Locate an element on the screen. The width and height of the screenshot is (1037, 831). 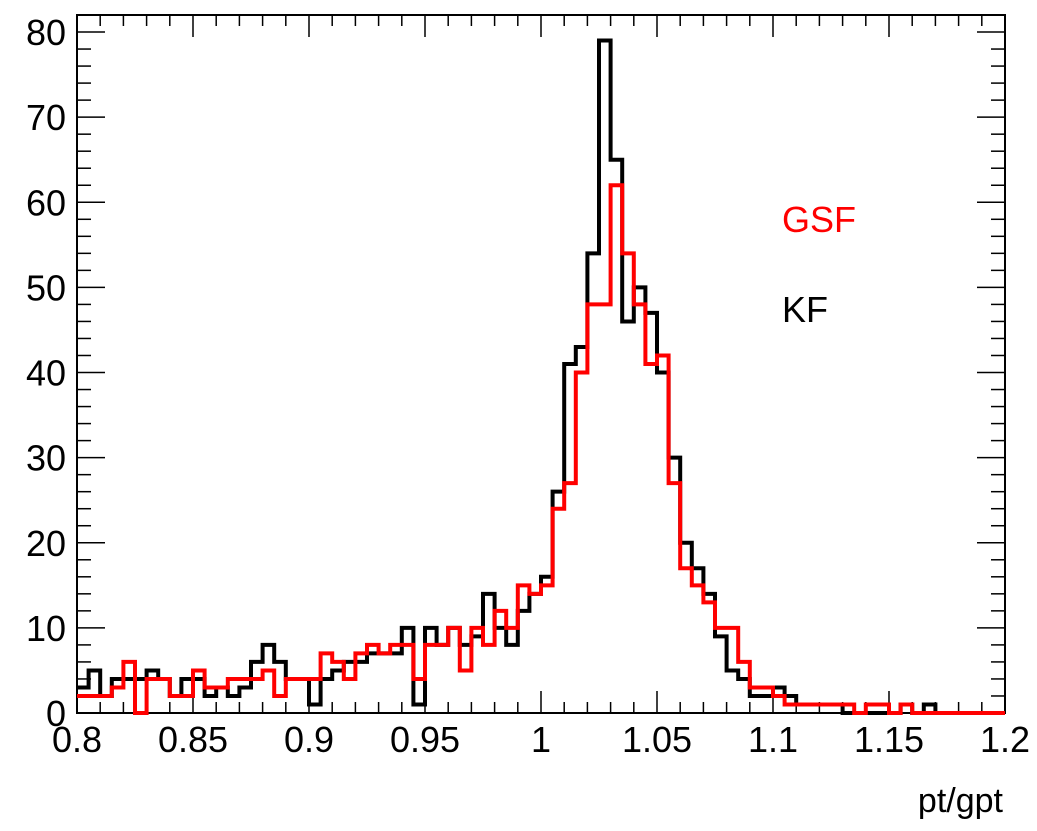
x-tick-label: 1.2 is located at coordinates (1005, 739).